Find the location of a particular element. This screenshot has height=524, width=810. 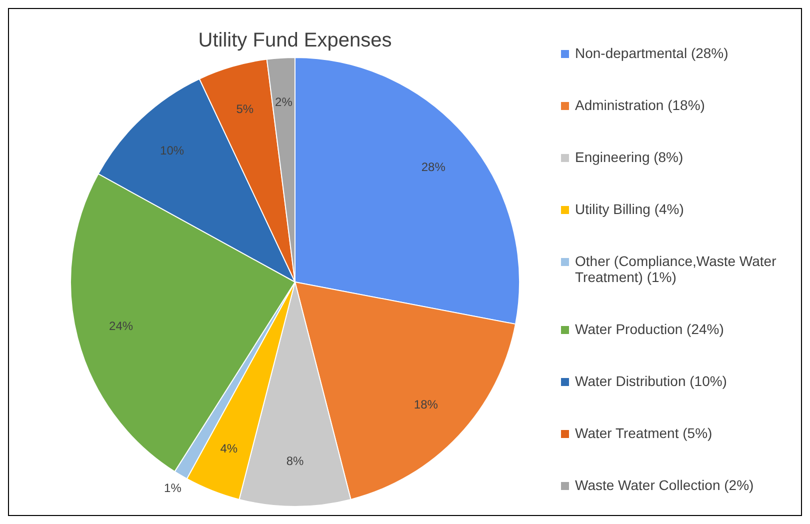

data-label: 24% is located at coordinates (121, 325).